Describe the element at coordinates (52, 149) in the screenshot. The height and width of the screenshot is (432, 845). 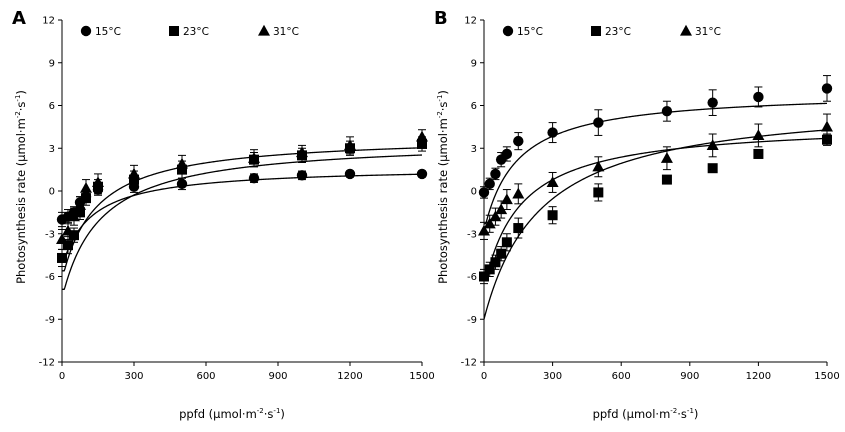
I see `y-tick-label: 3` at that location.